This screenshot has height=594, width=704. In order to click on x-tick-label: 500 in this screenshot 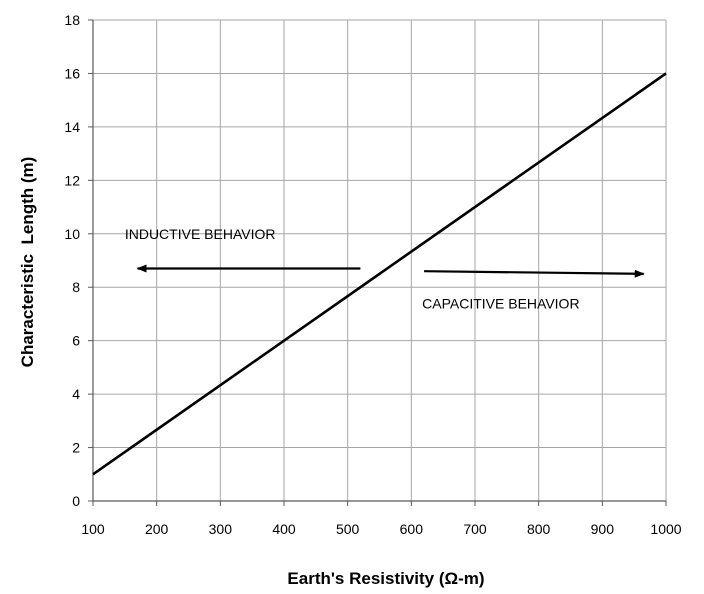, I will do `click(348, 529)`.